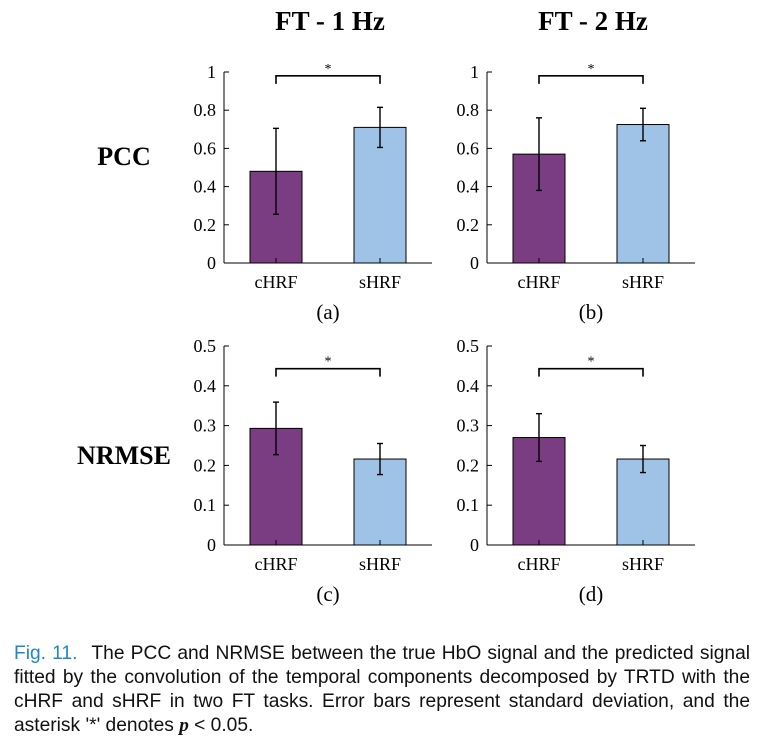  What do you see at coordinates (576, 471) in the screenshot?
I see `panel-d: 0 0.1 0.2 0.3 0.4 0.5 cHRF sHRF * (d)` at bounding box center [576, 471].